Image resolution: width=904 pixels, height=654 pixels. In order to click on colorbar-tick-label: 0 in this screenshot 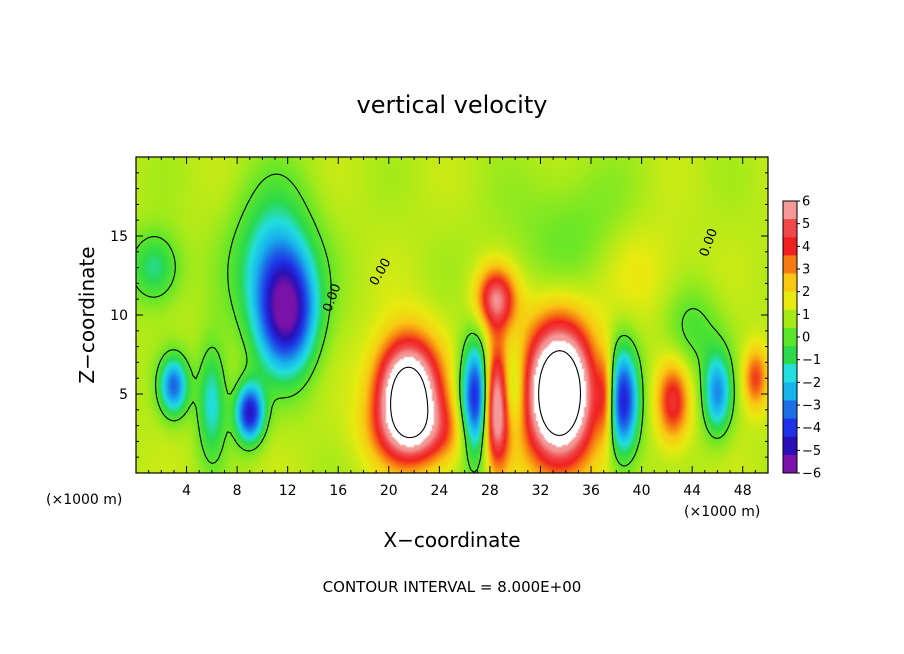, I will do `click(806, 338)`.